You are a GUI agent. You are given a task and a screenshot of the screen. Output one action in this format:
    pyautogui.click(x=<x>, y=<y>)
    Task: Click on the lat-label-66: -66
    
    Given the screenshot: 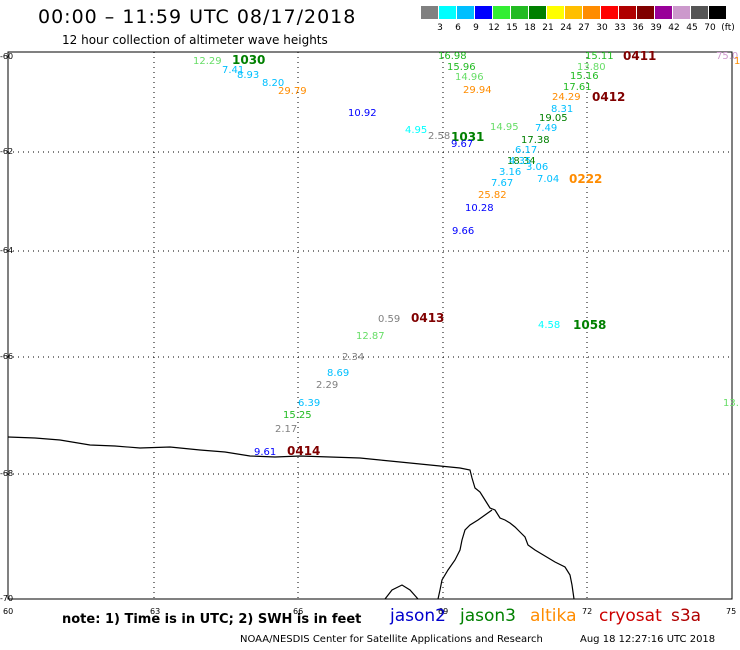 What is the action you would take?
    pyautogui.click(x=6, y=356)
    